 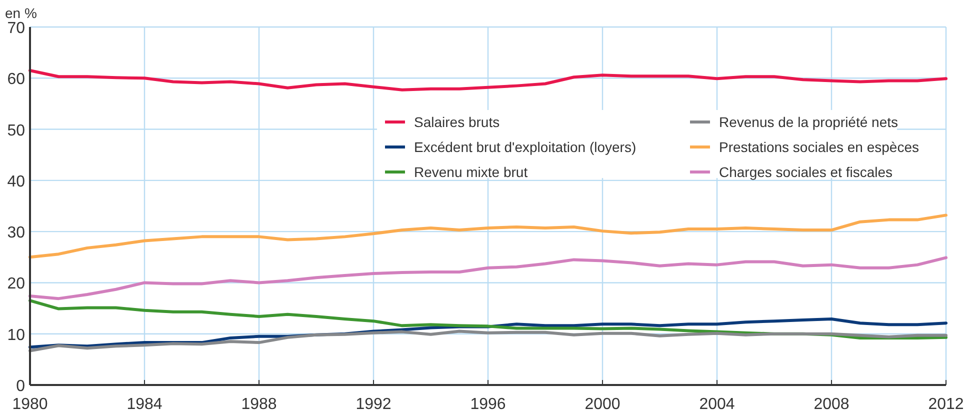 What do you see at coordinates (16, 284) in the screenshot?
I see `y-tick-label: 20` at bounding box center [16, 284].